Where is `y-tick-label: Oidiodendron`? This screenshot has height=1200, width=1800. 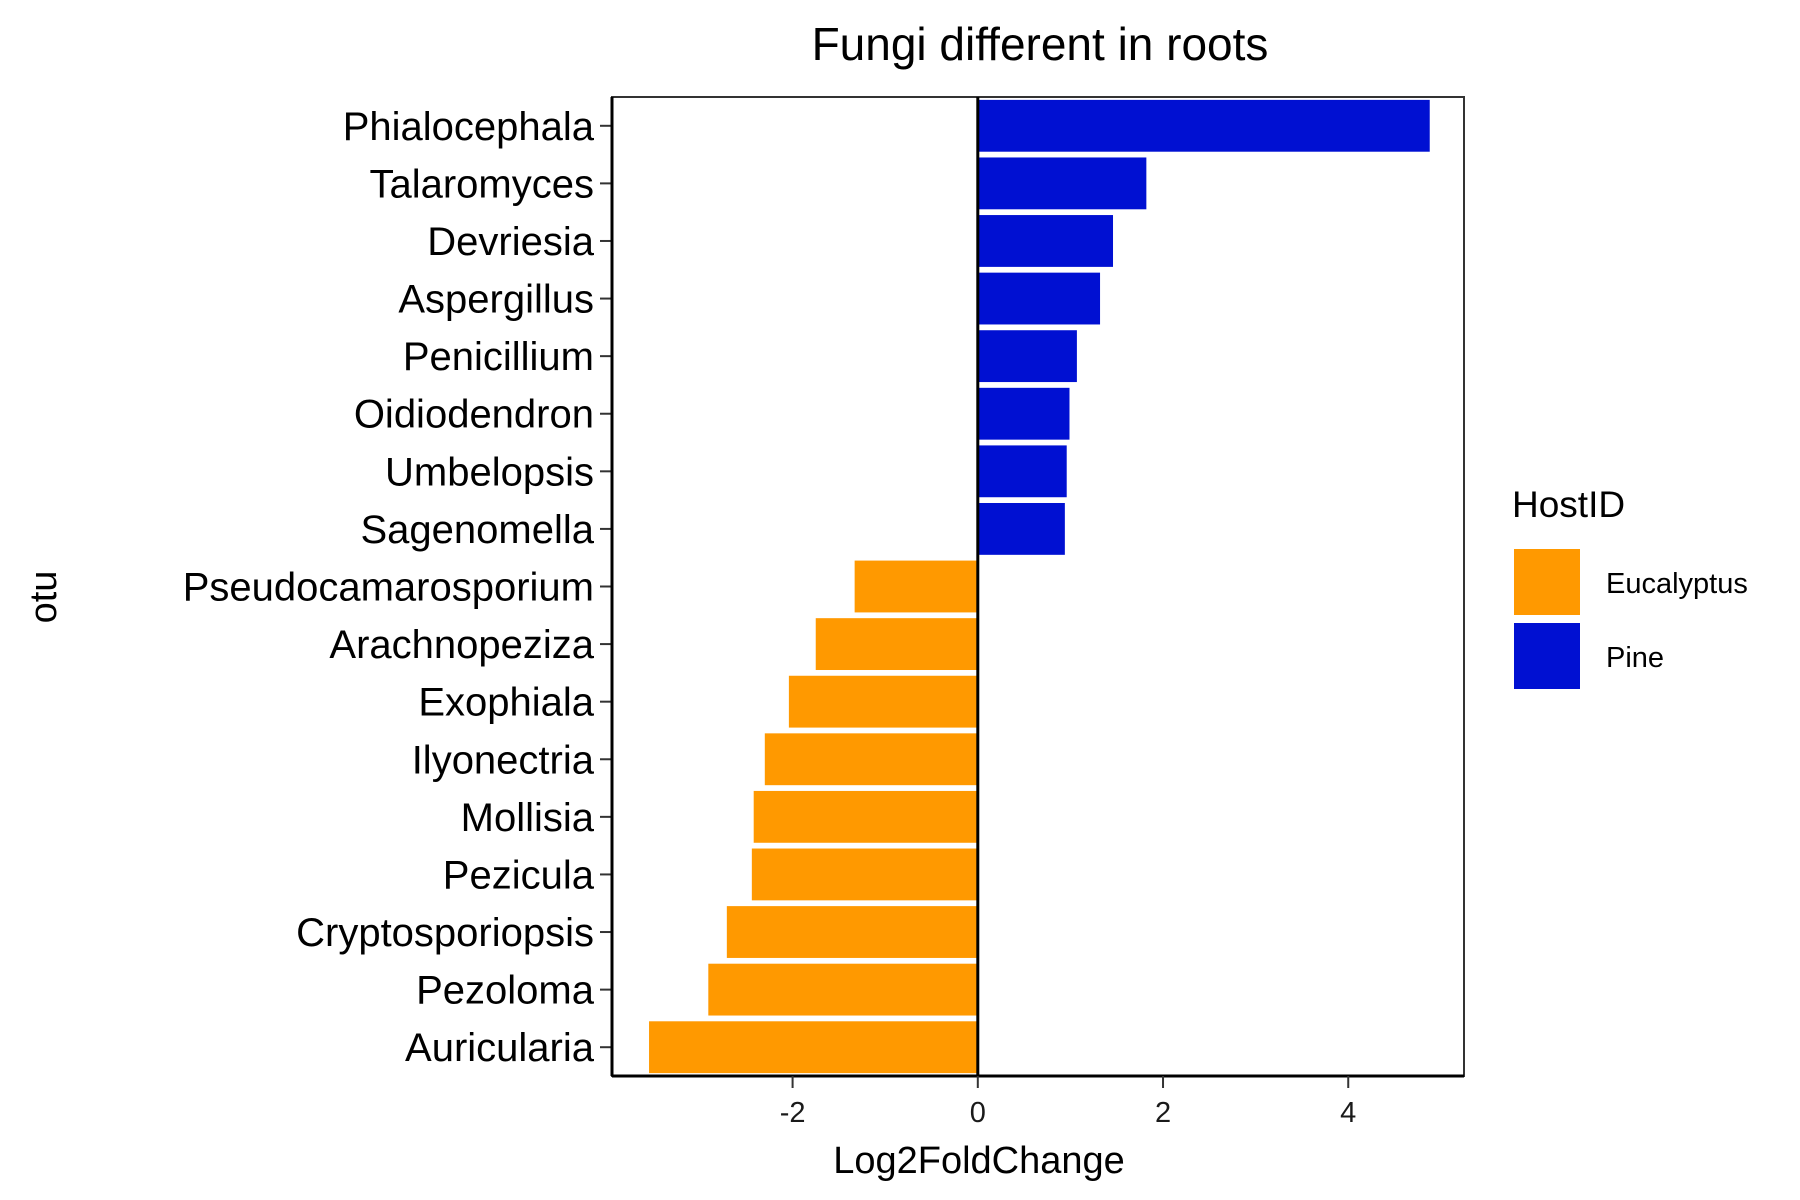
y-tick-label: Oidiodendron is located at coordinates (474, 415).